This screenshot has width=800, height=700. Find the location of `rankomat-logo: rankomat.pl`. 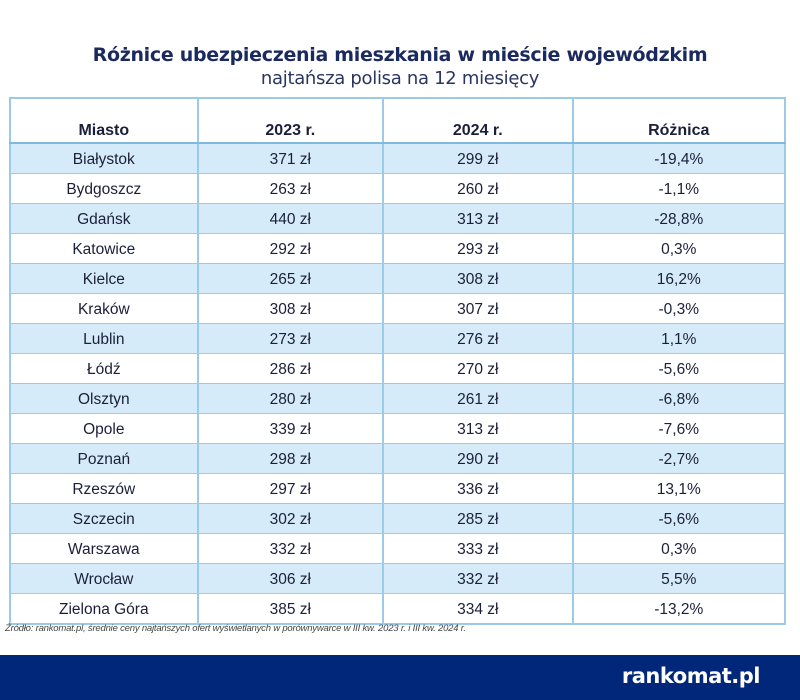

rankomat-logo: rankomat.pl is located at coordinates (691, 676).